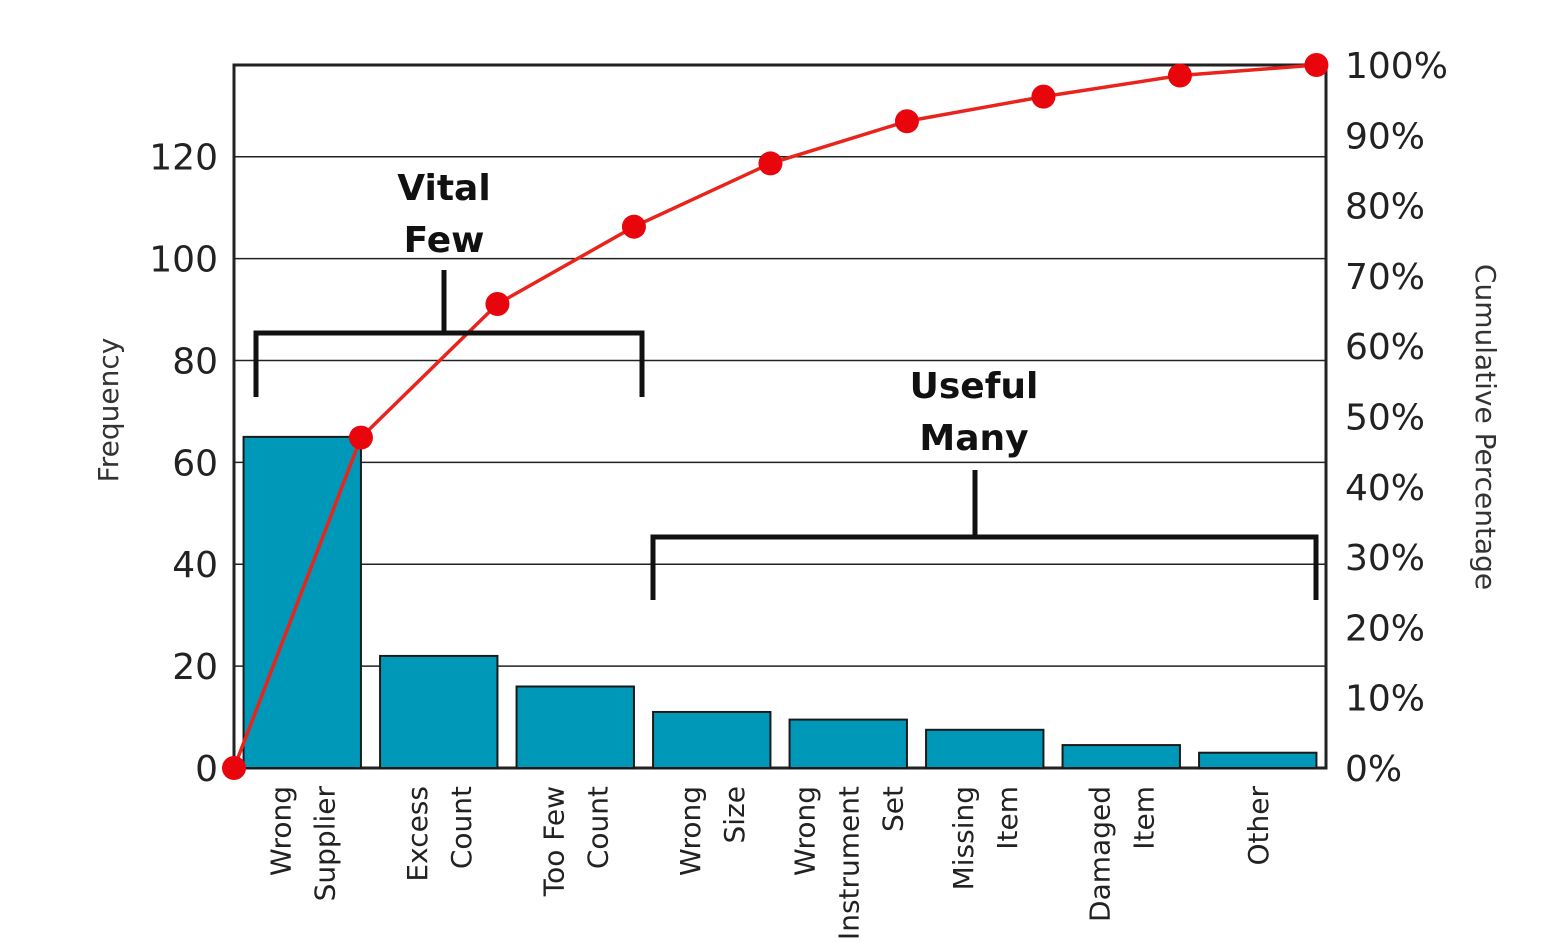  I want to click on y-tick-label: 40, so click(195, 565).